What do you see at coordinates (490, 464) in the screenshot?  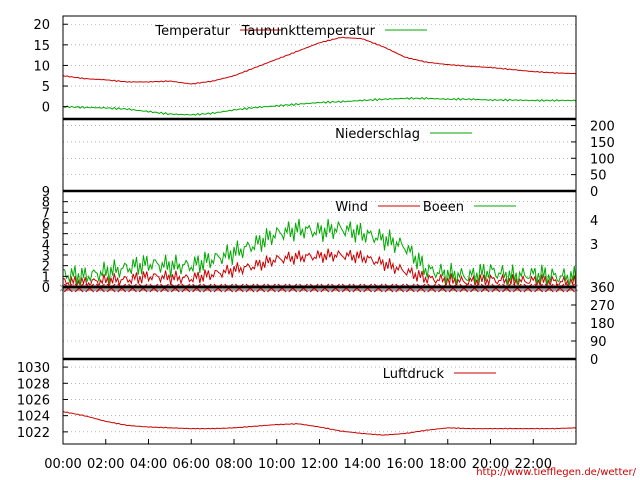 I see `x-tick-label: 20:00` at bounding box center [490, 464].